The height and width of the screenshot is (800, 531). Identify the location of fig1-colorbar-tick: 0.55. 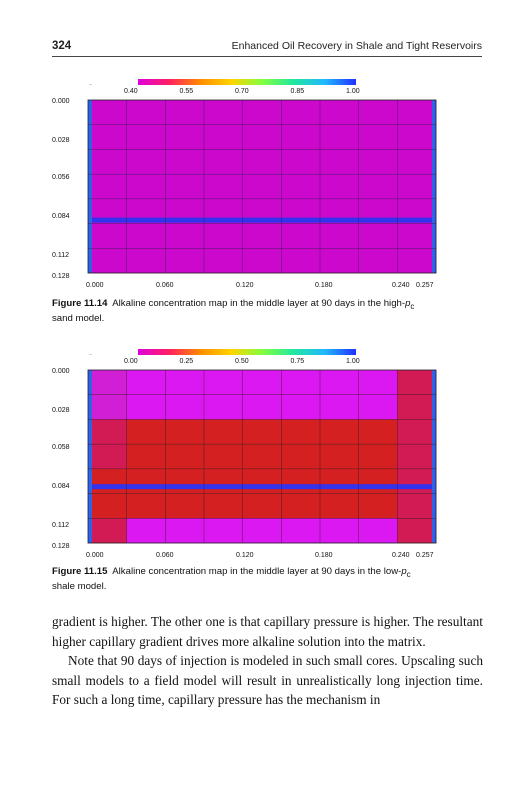
(187, 91).